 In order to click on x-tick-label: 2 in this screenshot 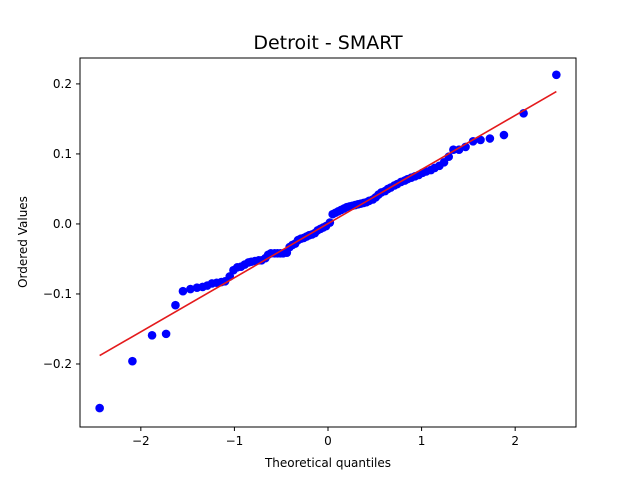, I will do `click(515, 441)`.